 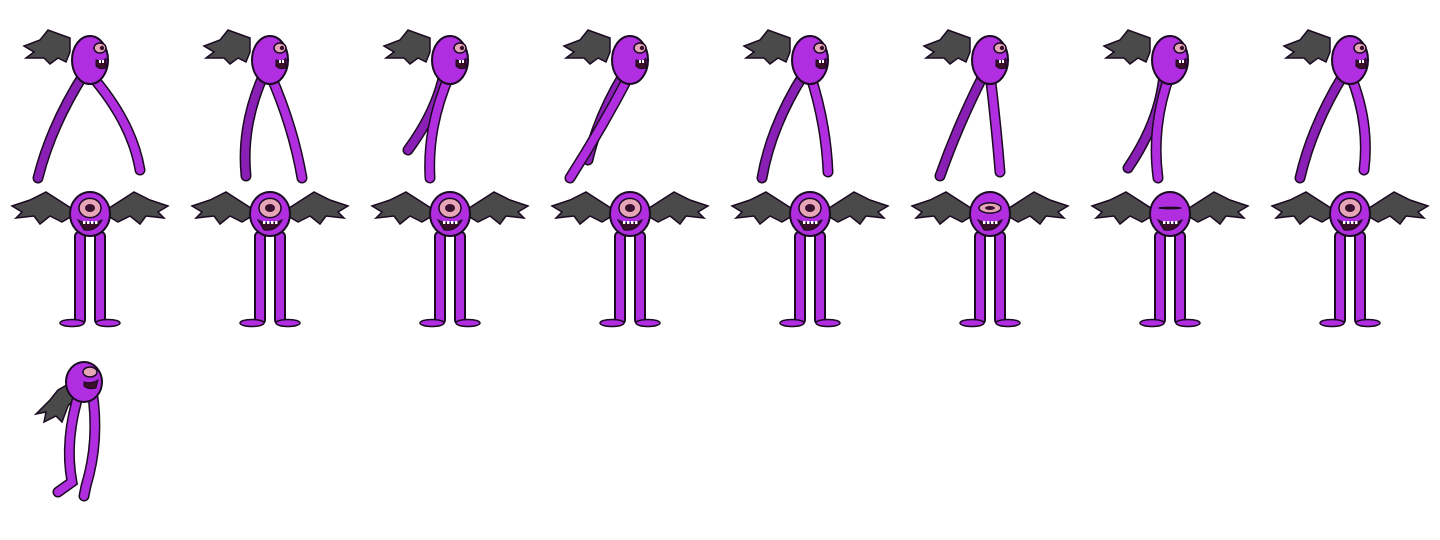 I want to click on fall-side-frame, so click(x=90, y=450).